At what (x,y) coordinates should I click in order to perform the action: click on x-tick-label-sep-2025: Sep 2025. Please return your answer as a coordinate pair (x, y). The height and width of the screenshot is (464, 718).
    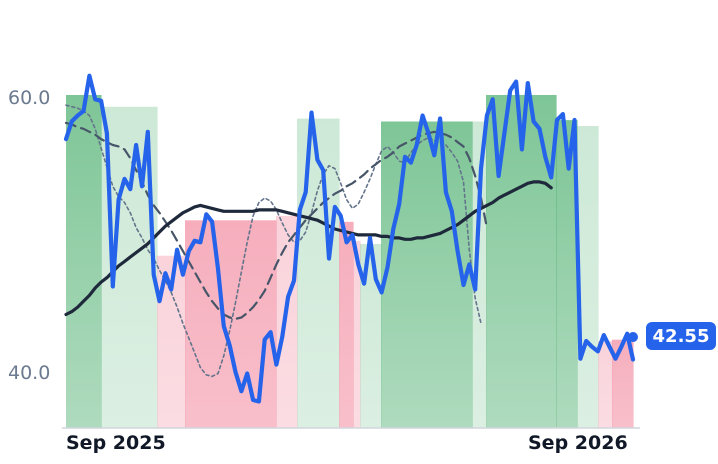
    Looking at the image, I should click on (116, 443).